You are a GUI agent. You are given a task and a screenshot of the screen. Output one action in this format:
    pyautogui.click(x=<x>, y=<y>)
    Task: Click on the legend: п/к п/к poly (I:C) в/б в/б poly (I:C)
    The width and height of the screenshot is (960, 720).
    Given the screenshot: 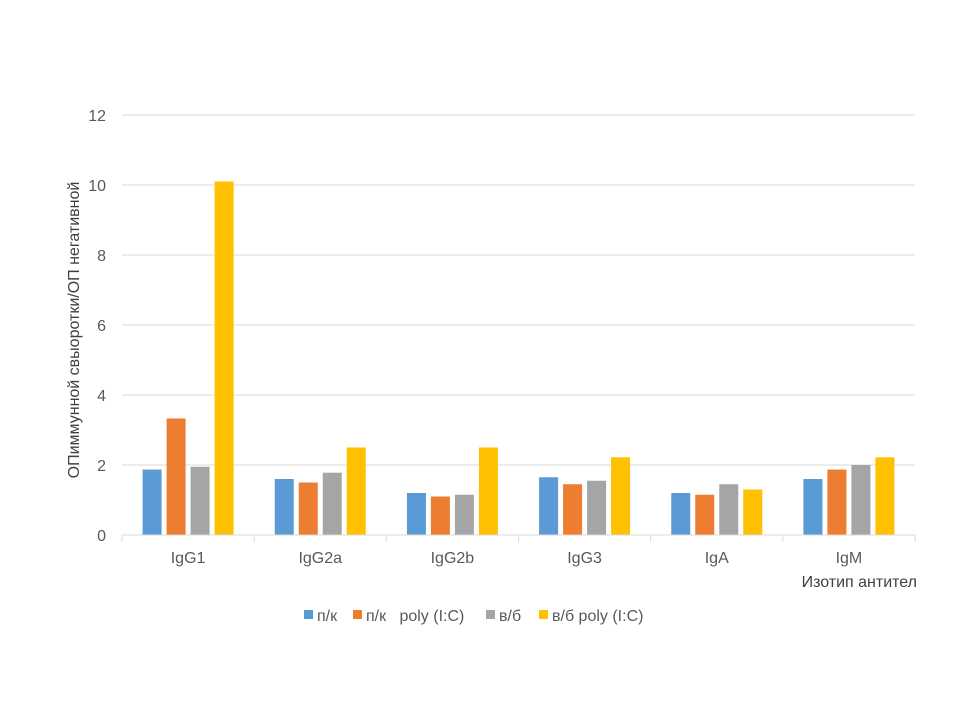 What is the action you would take?
    pyautogui.click(x=473, y=616)
    